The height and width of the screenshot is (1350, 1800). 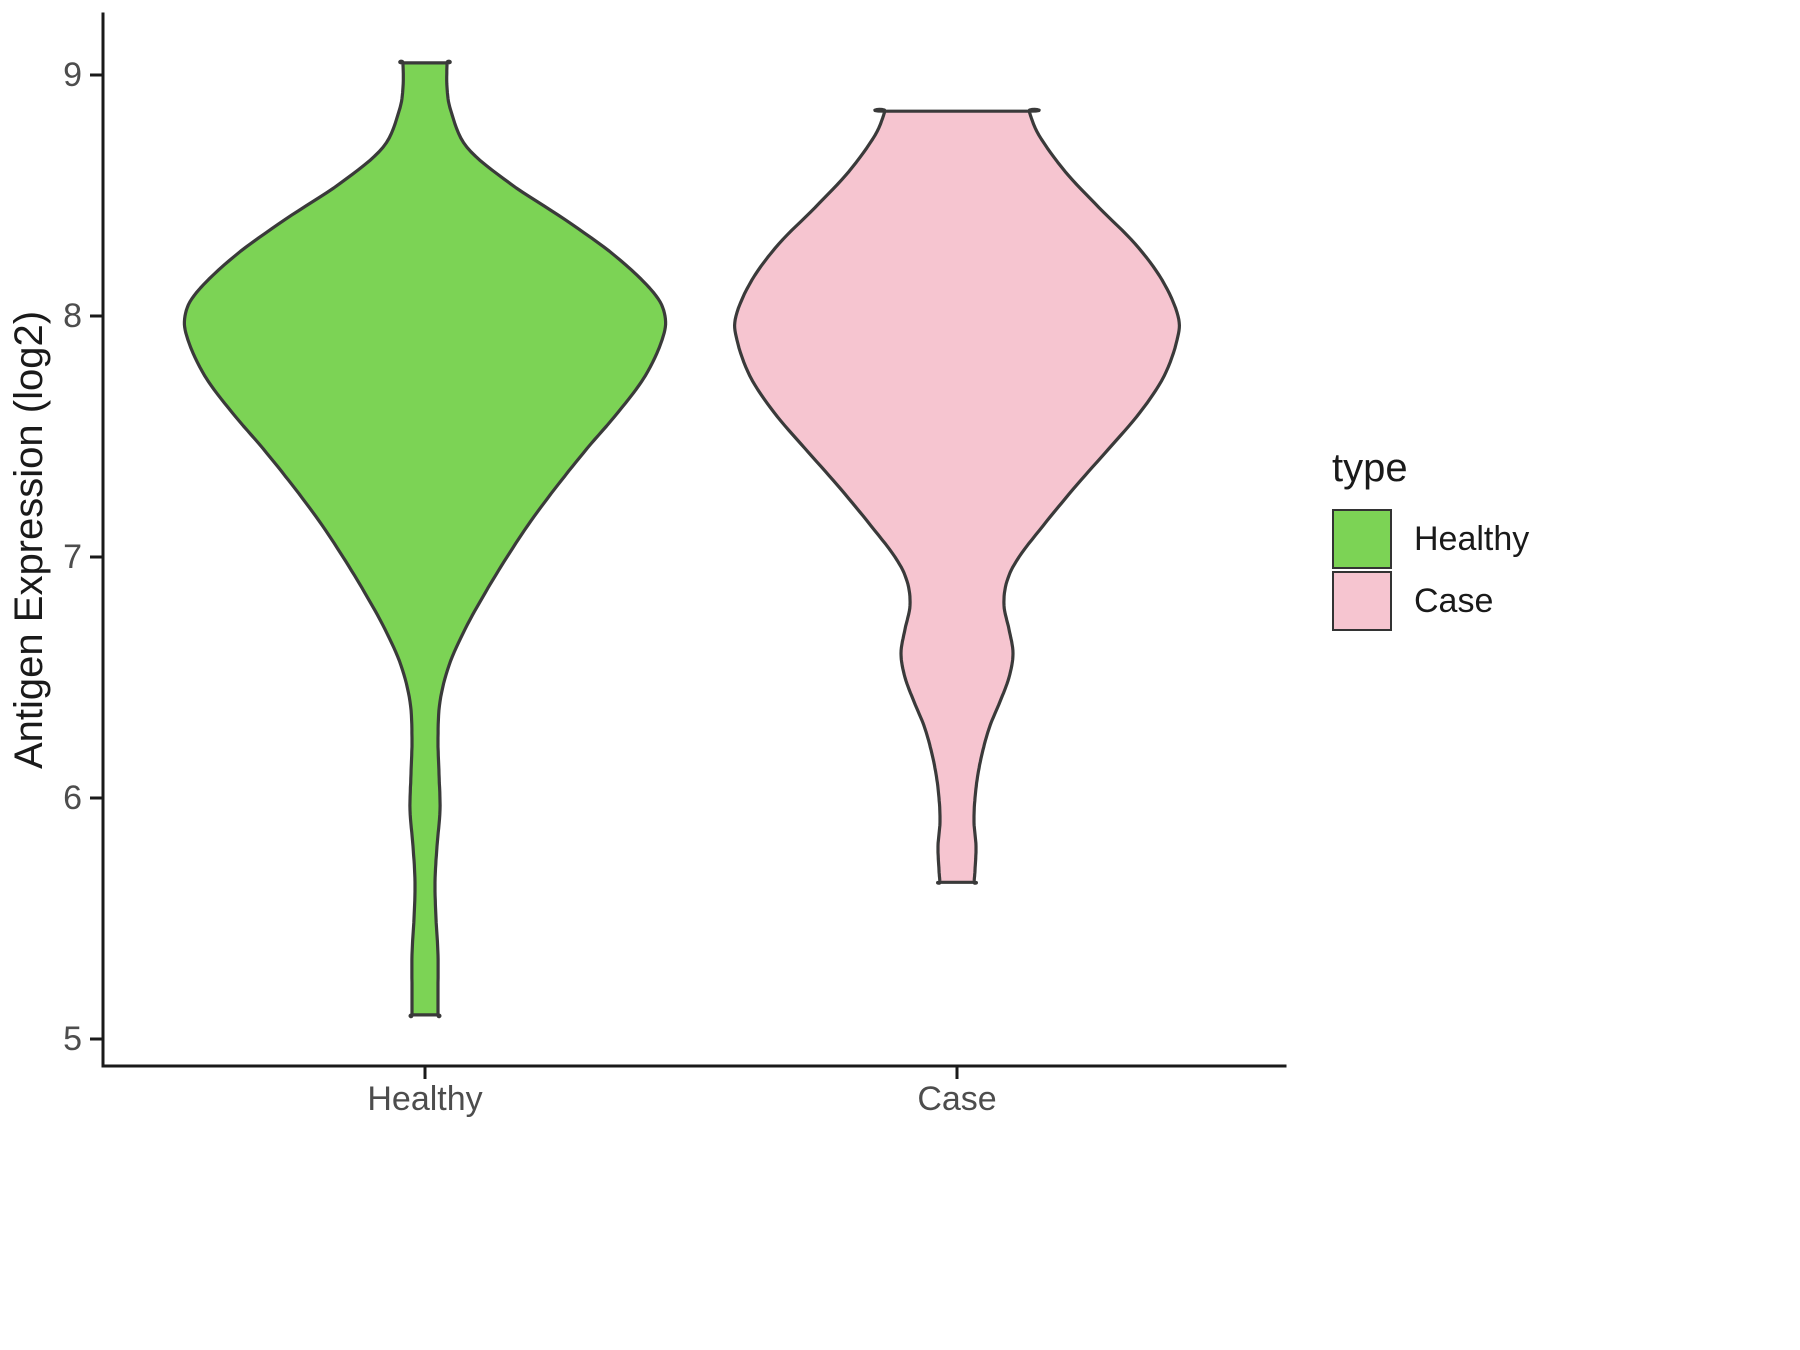 I want to click on x-tick-label: Case, so click(x=956, y=1099).